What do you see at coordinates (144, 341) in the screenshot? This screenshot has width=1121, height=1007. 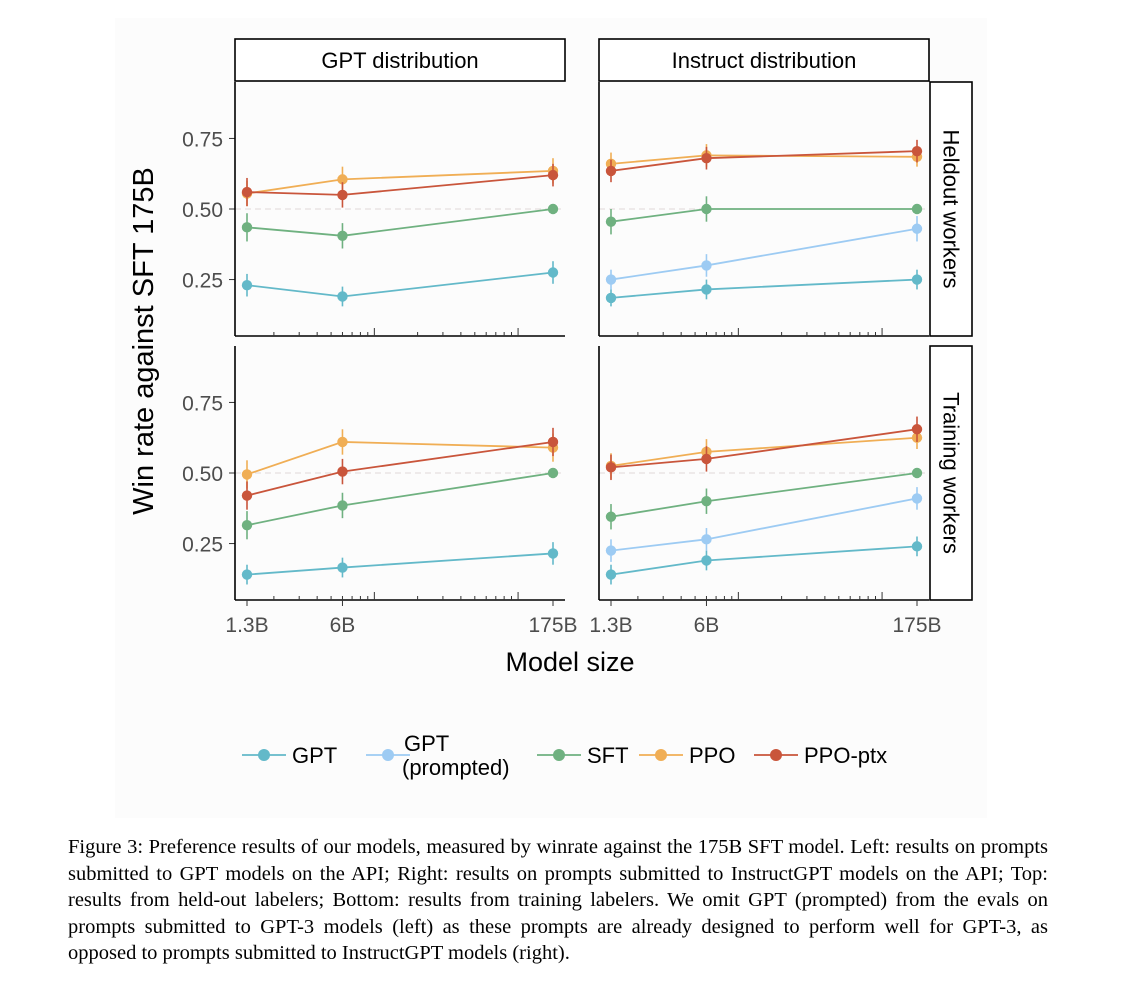 I see `y-axis-title: Win rate against SFT 175B` at bounding box center [144, 341].